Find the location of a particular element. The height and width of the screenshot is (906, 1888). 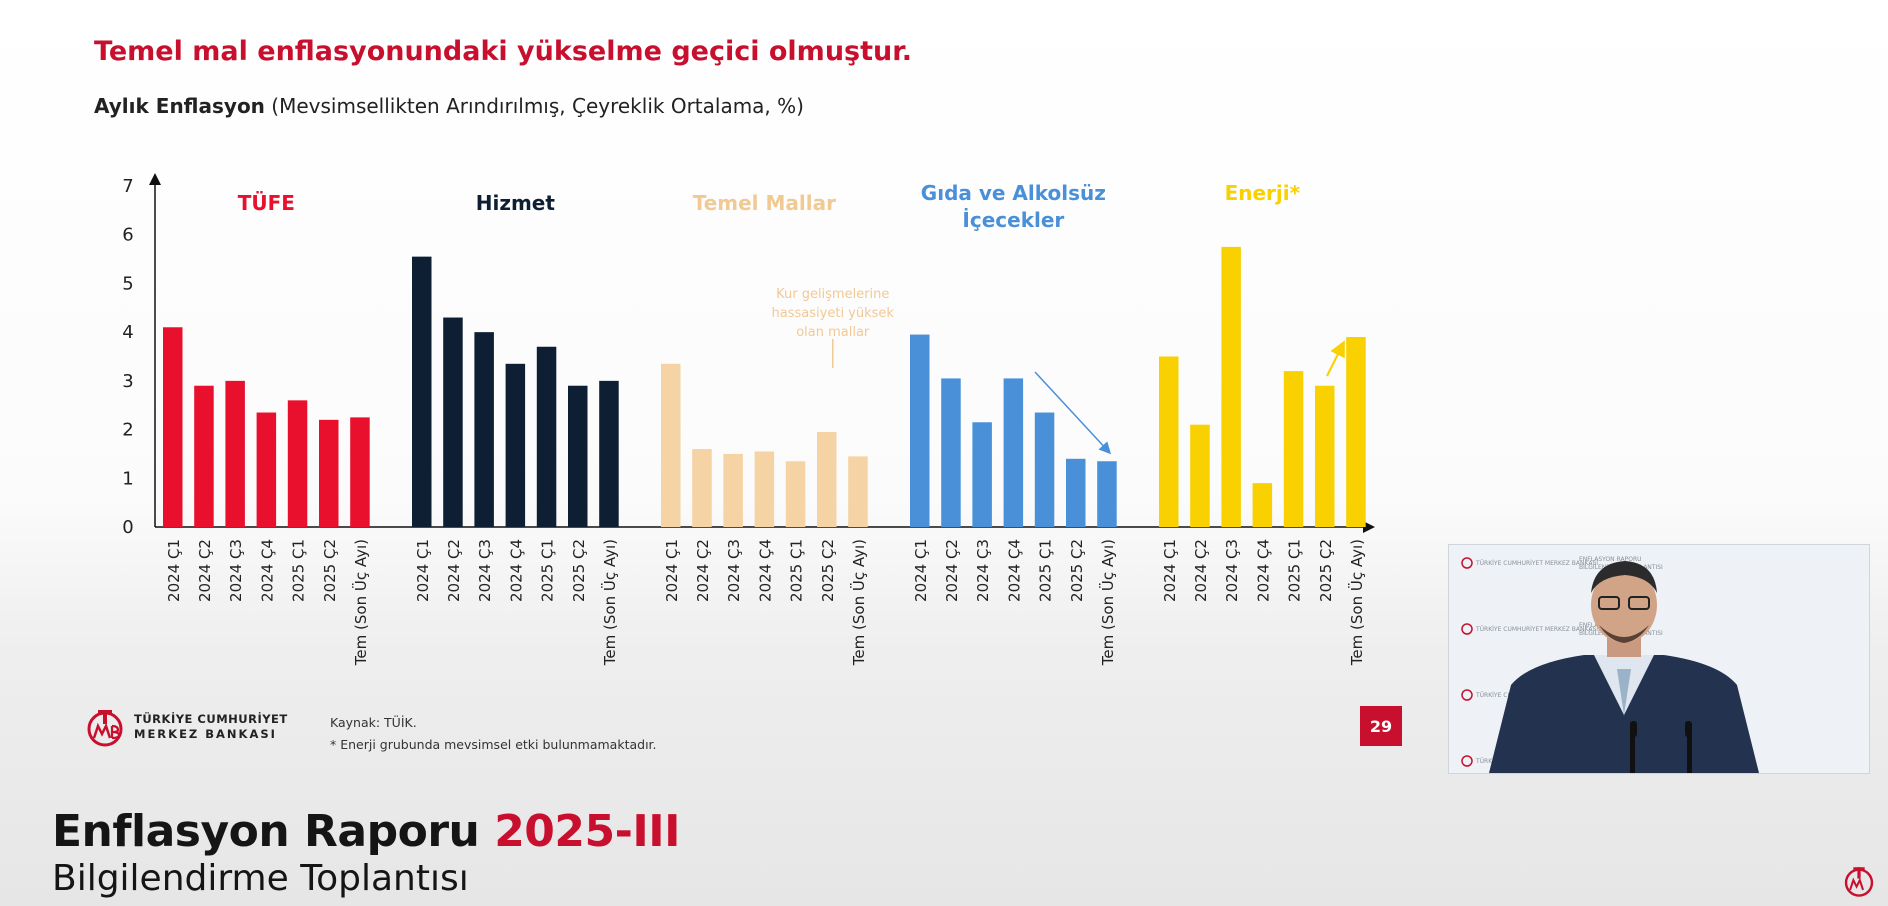

y-tick-label: 3 is located at coordinates (127, 381).